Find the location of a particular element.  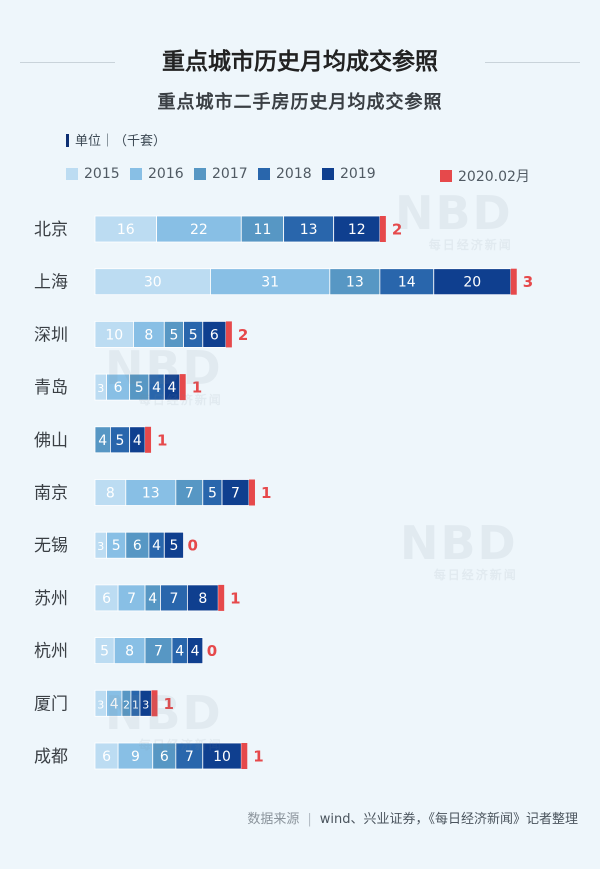

category-label: 苏州 is located at coordinates (51, 599).